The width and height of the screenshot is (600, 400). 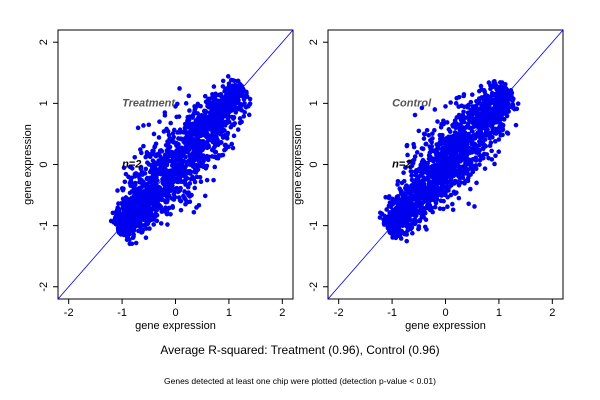 What do you see at coordinates (552, 313) in the screenshot?
I see `x-tick-label: 2` at bounding box center [552, 313].